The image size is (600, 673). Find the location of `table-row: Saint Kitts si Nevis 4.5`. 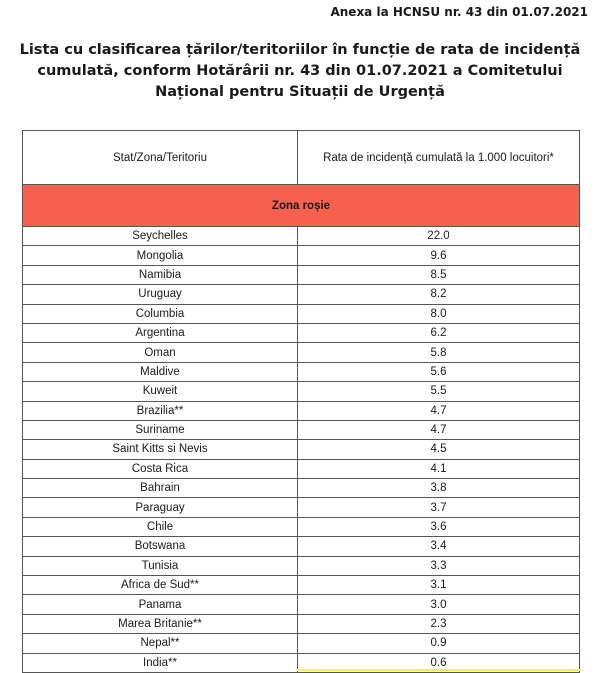

table-row: Saint Kitts si Nevis 4.5 is located at coordinates (301, 449).